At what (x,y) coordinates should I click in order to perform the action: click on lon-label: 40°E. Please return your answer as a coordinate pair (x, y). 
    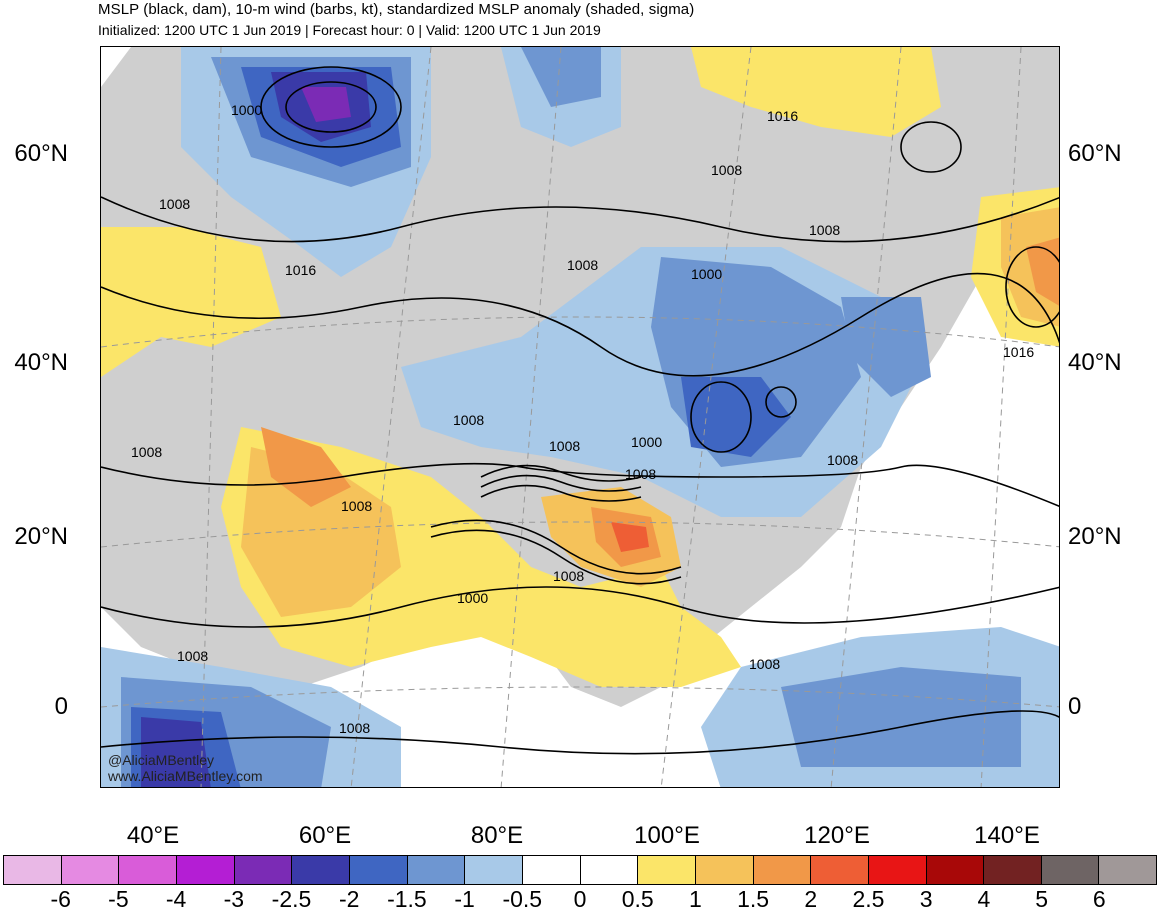
    Looking at the image, I should click on (153, 835).